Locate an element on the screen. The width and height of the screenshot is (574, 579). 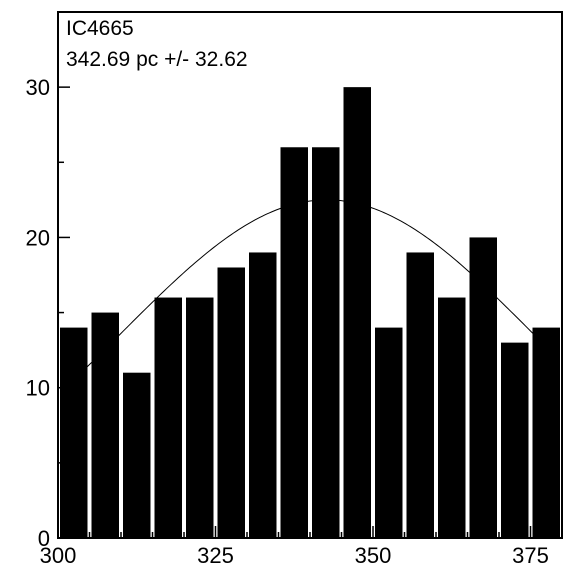
y-tick-label: 20 is located at coordinates (38, 237).